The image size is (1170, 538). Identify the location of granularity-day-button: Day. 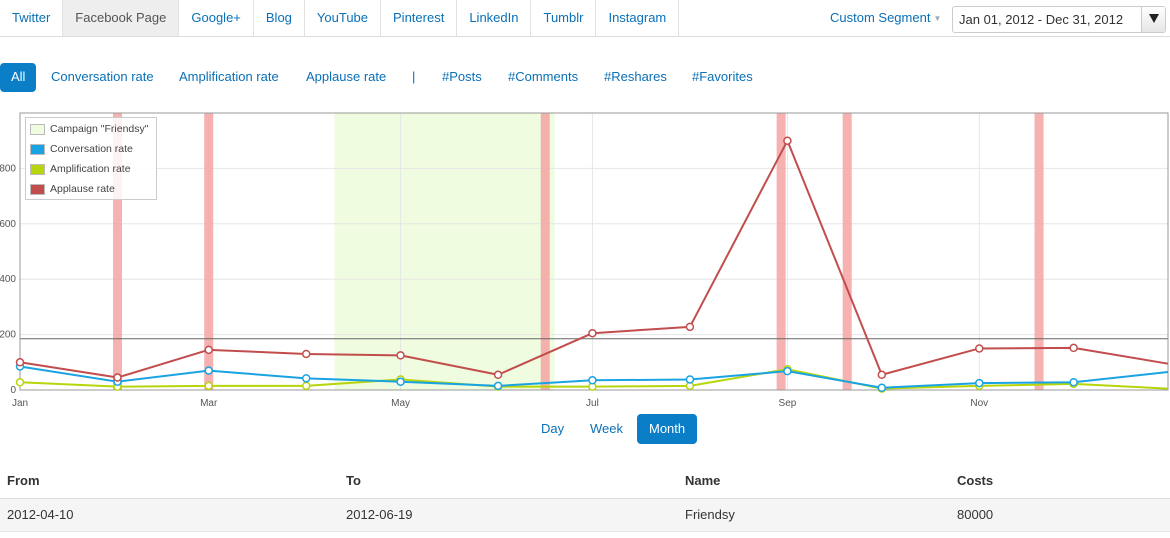
(553, 428).